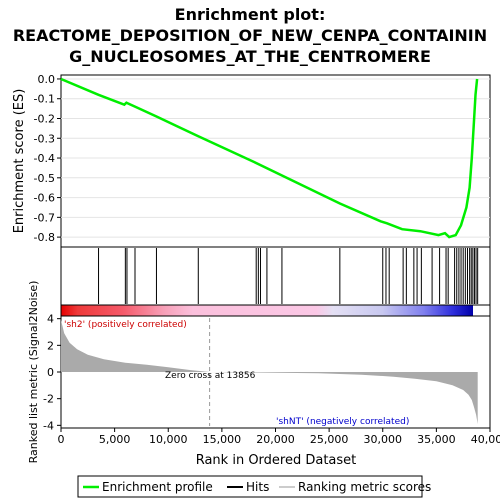 The width and height of the screenshot is (500, 500). I want to click on legend-item-ranking-metric: Ranking metric scores, so click(355, 487).